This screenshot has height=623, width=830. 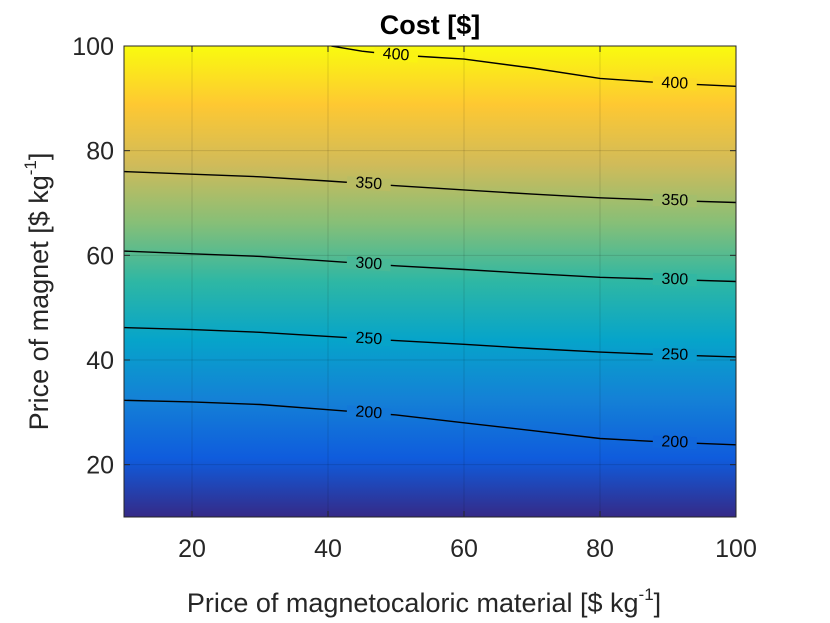 What do you see at coordinates (413, 603) in the screenshot?
I see `x-axis-label-main: Price of magnetocaloric material [$ kg` at bounding box center [413, 603].